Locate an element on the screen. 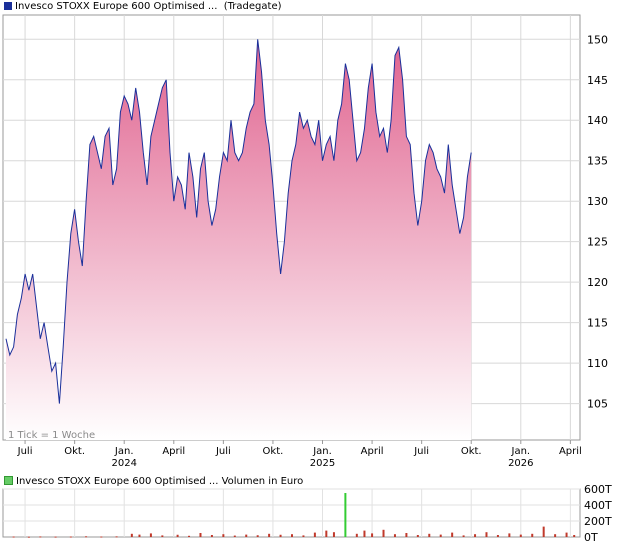 The height and width of the screenshot is (546, 620). volume-y-axis: 600T 400T 200T 0T is located at coordinates (598, 513).